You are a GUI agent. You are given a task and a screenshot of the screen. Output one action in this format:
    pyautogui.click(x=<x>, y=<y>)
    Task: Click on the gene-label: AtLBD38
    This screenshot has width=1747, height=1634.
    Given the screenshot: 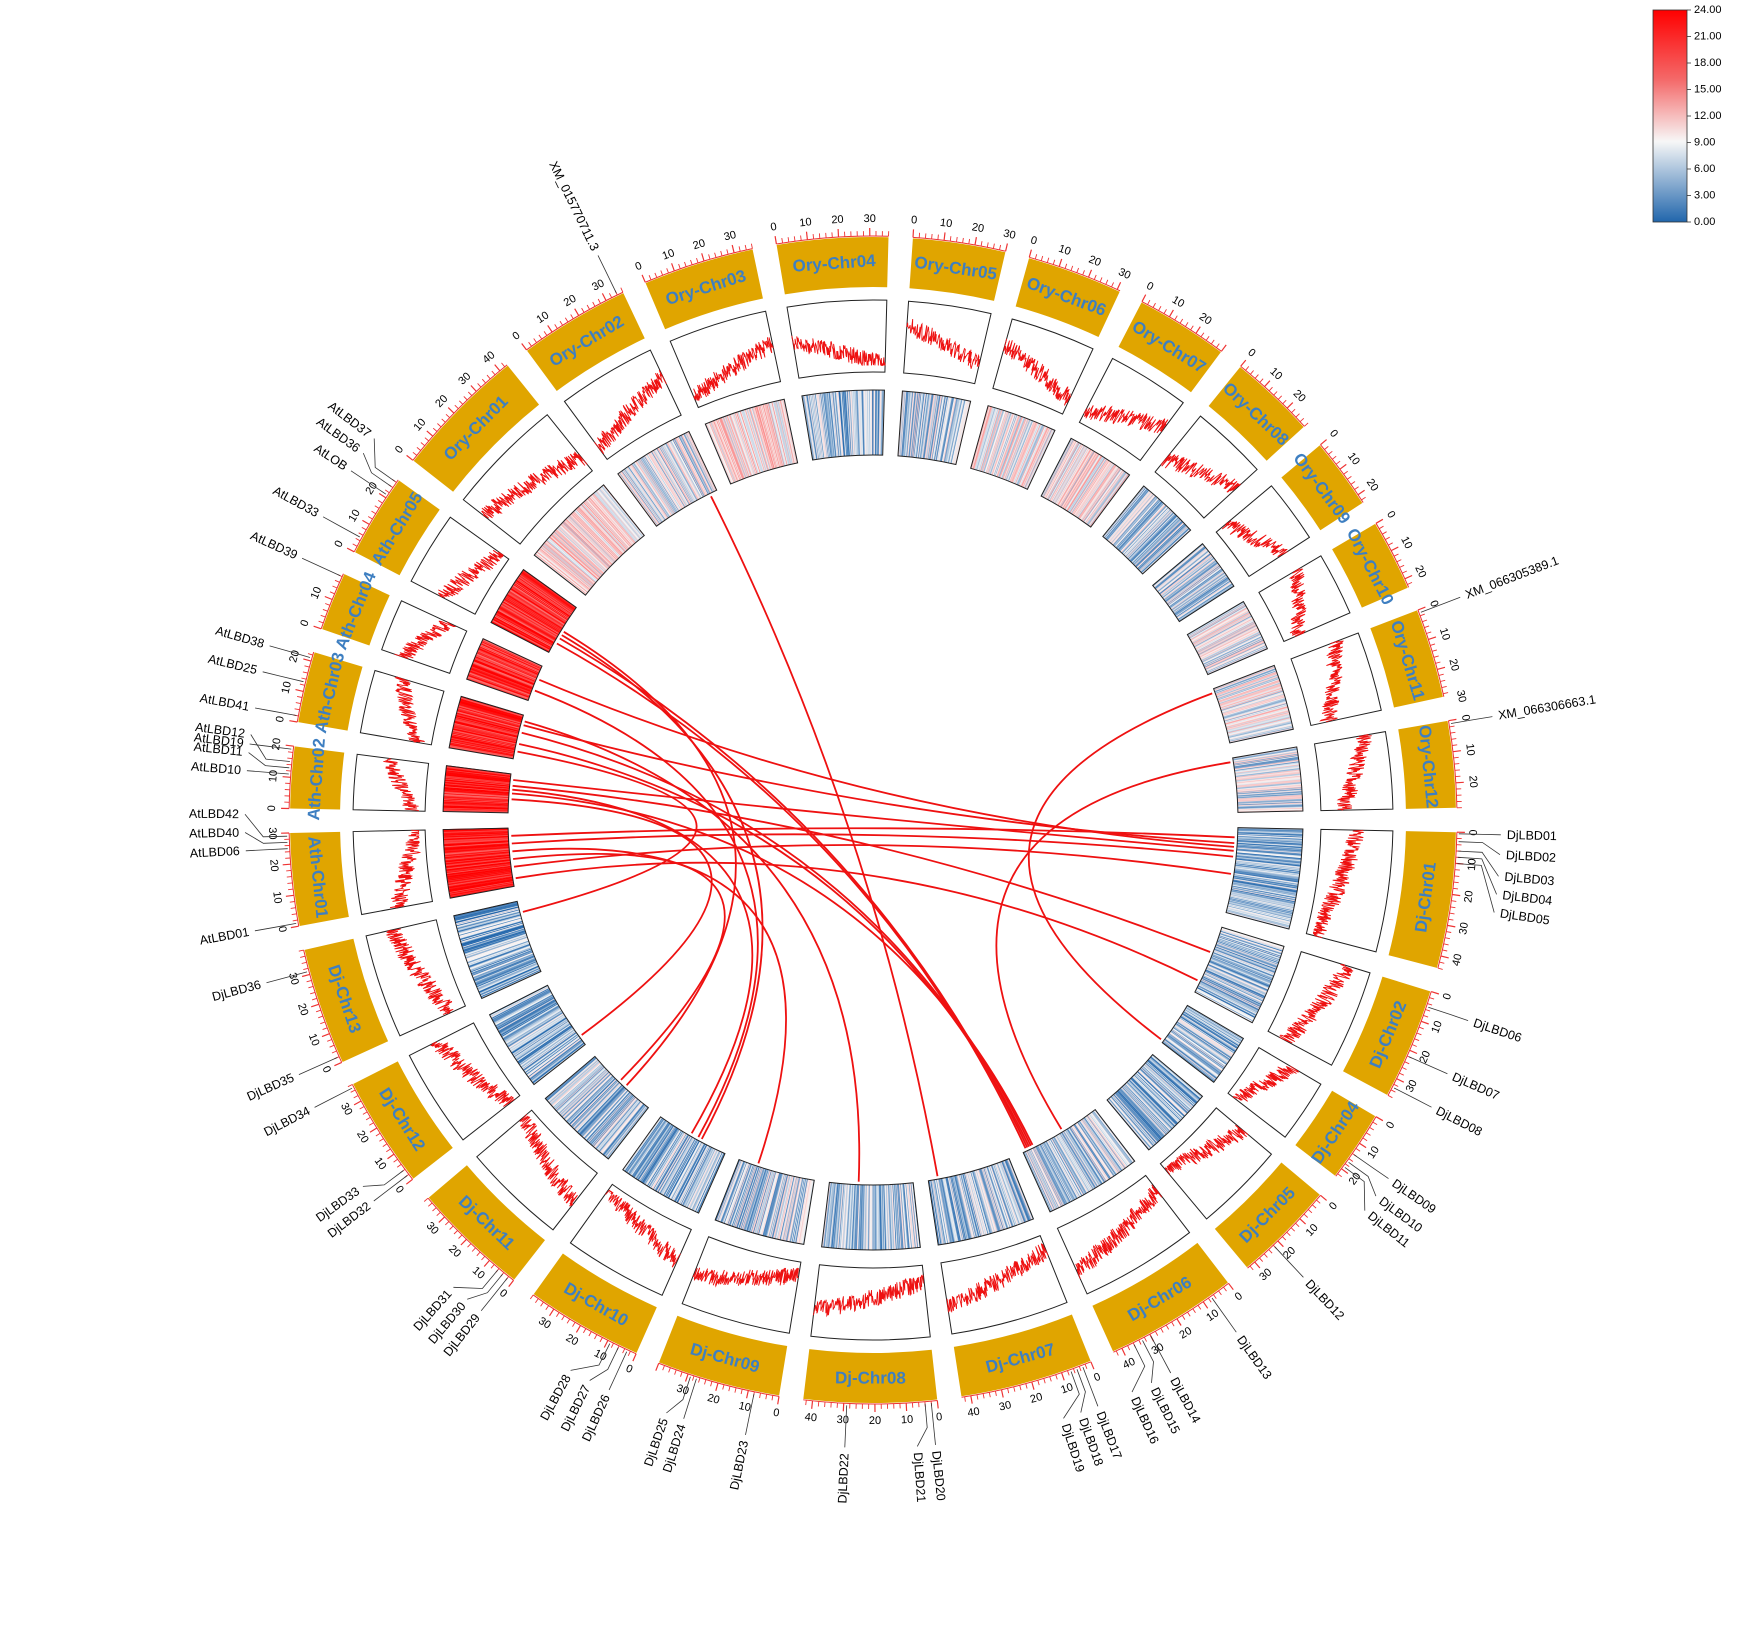 What is the action you would take?
    pyautogui.click(x=240, y=637)
    